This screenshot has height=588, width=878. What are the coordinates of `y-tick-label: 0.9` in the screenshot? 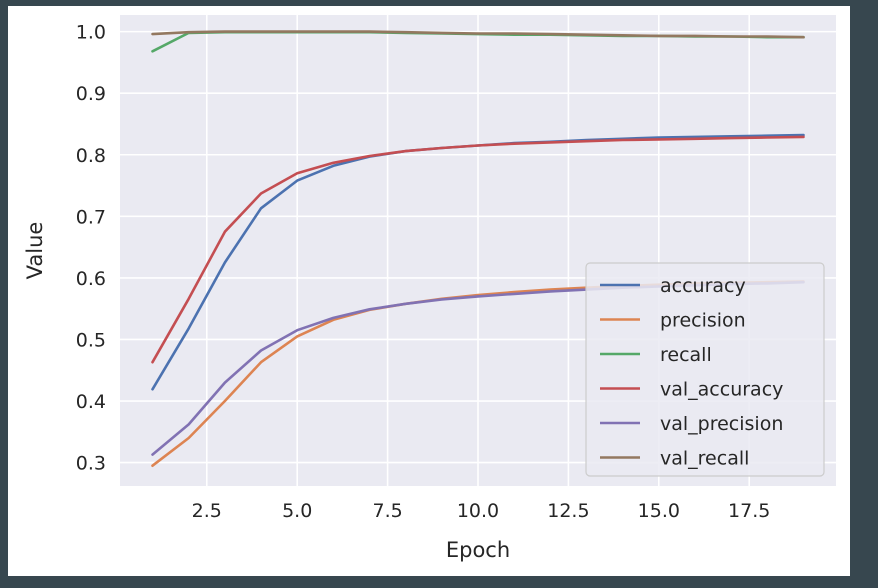 It's located at (91, 94).